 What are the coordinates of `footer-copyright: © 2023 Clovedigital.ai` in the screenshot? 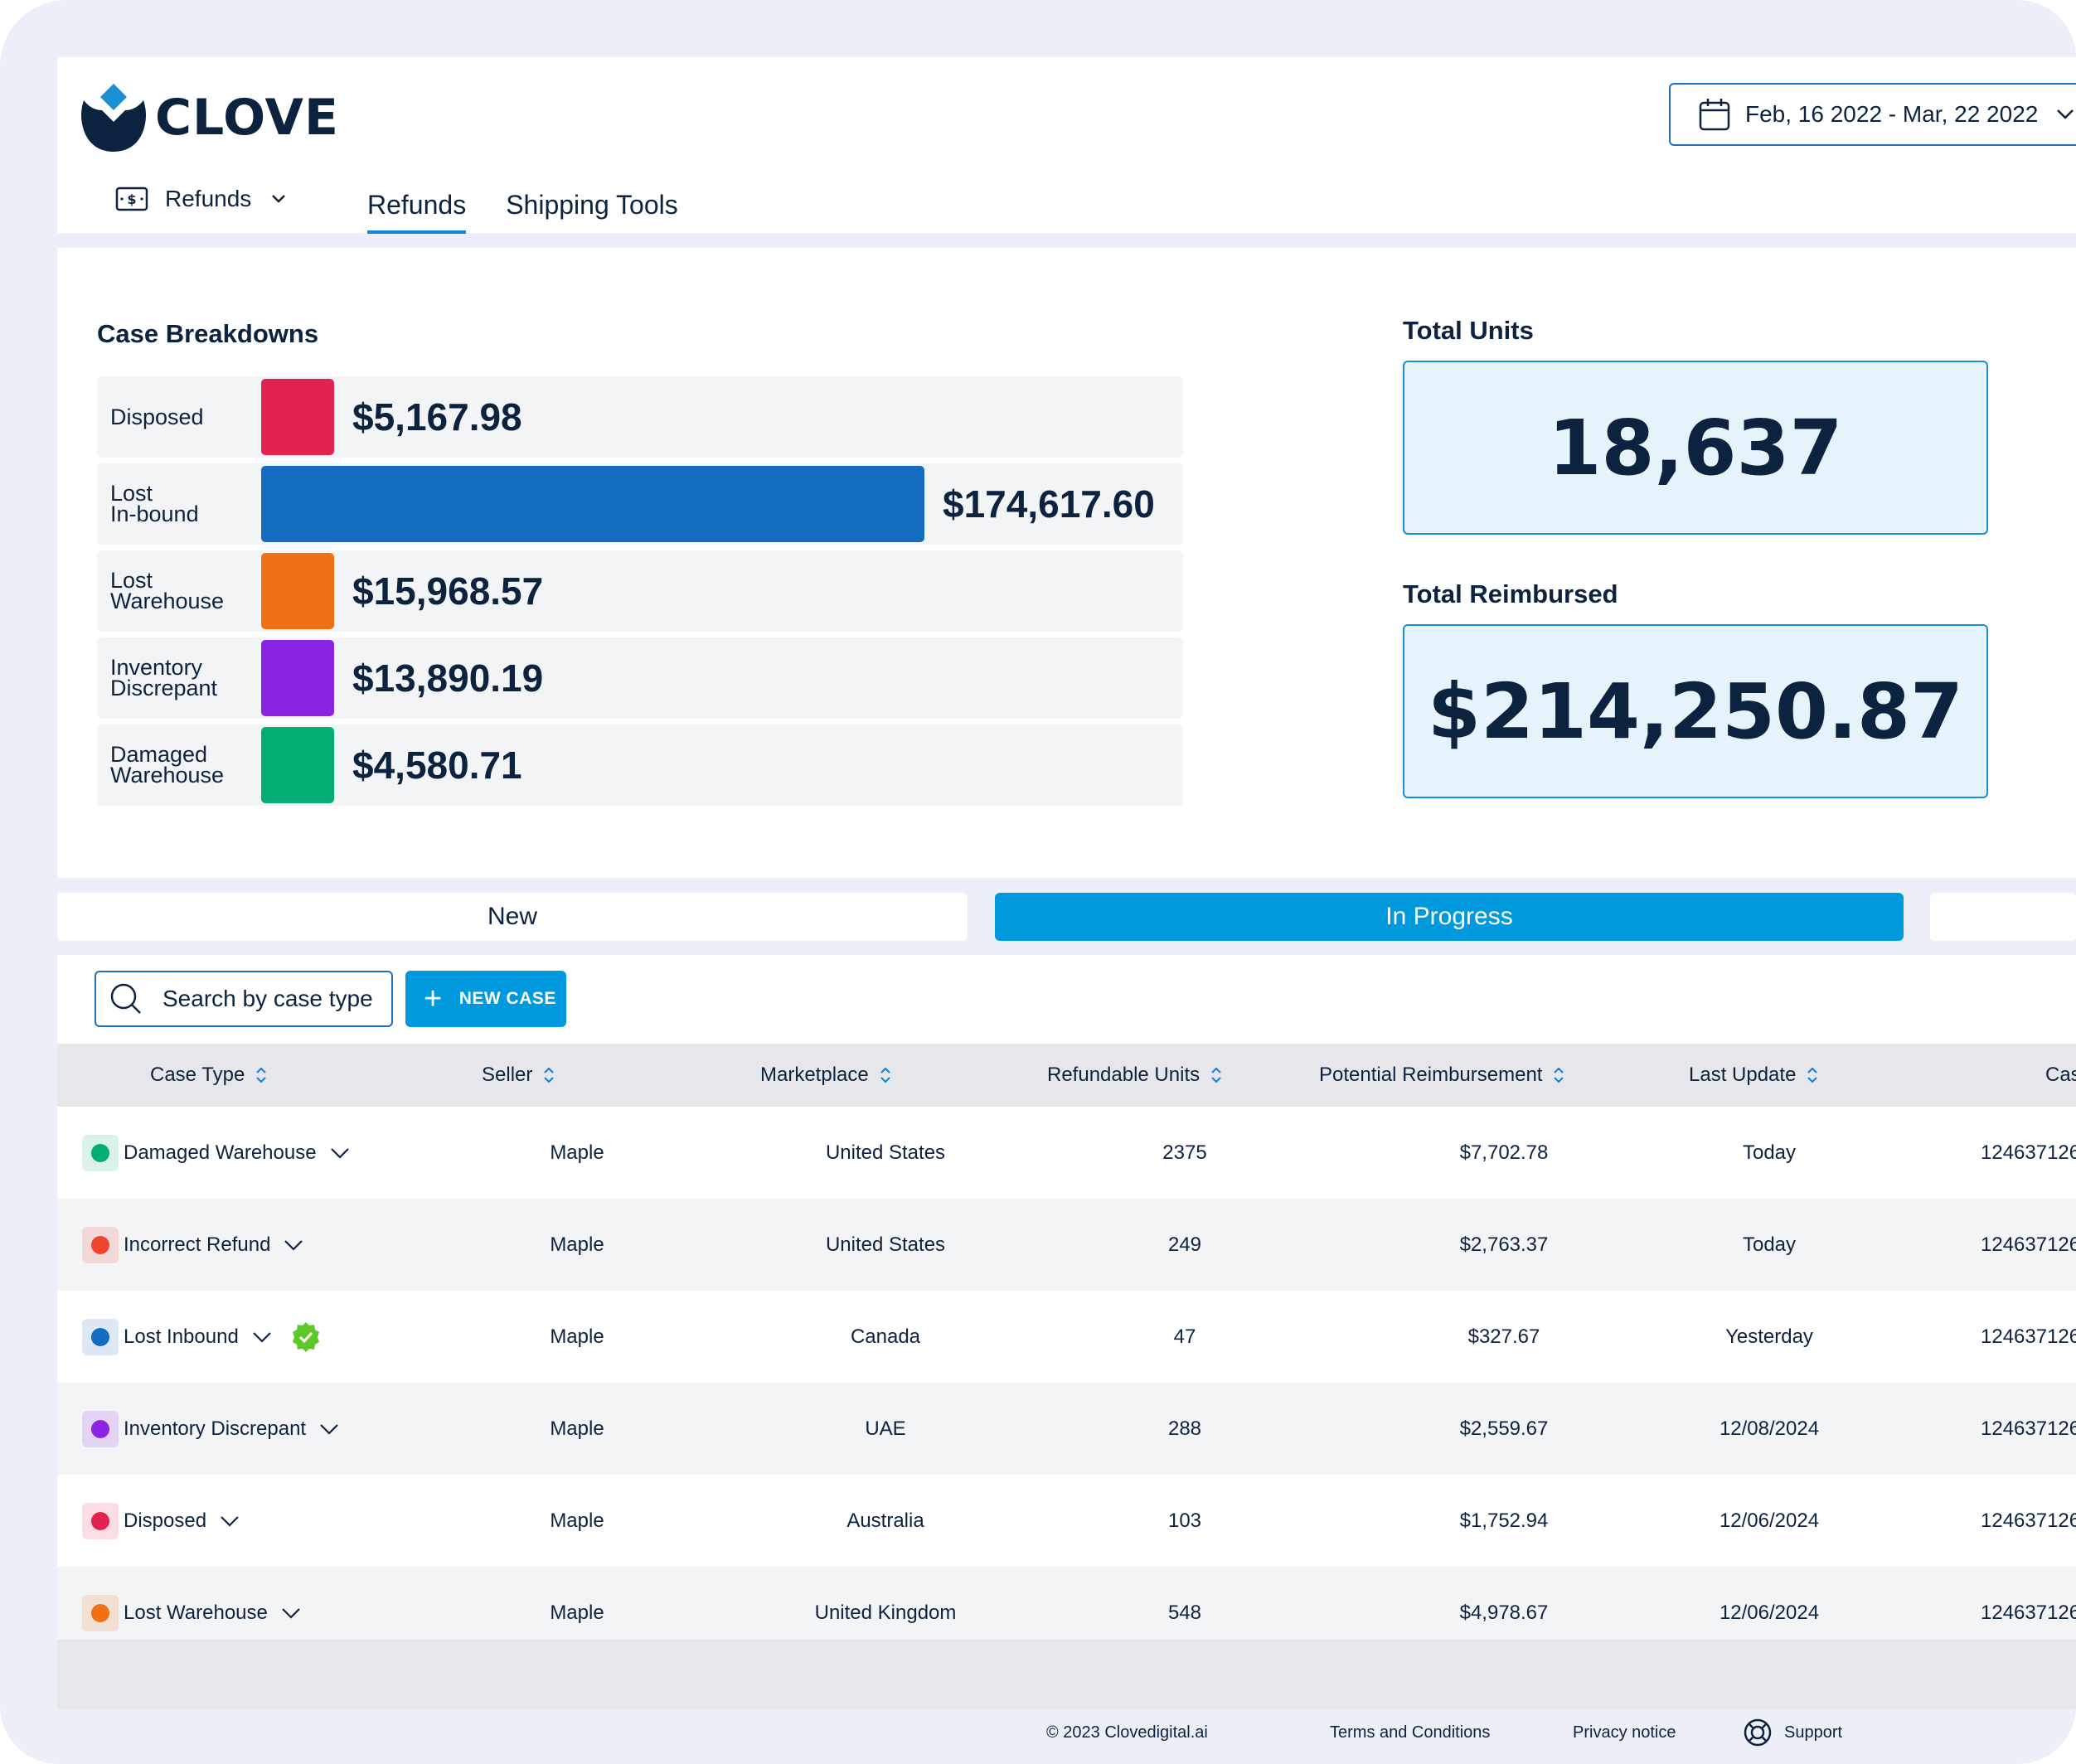 It's located at (1127, 1732).